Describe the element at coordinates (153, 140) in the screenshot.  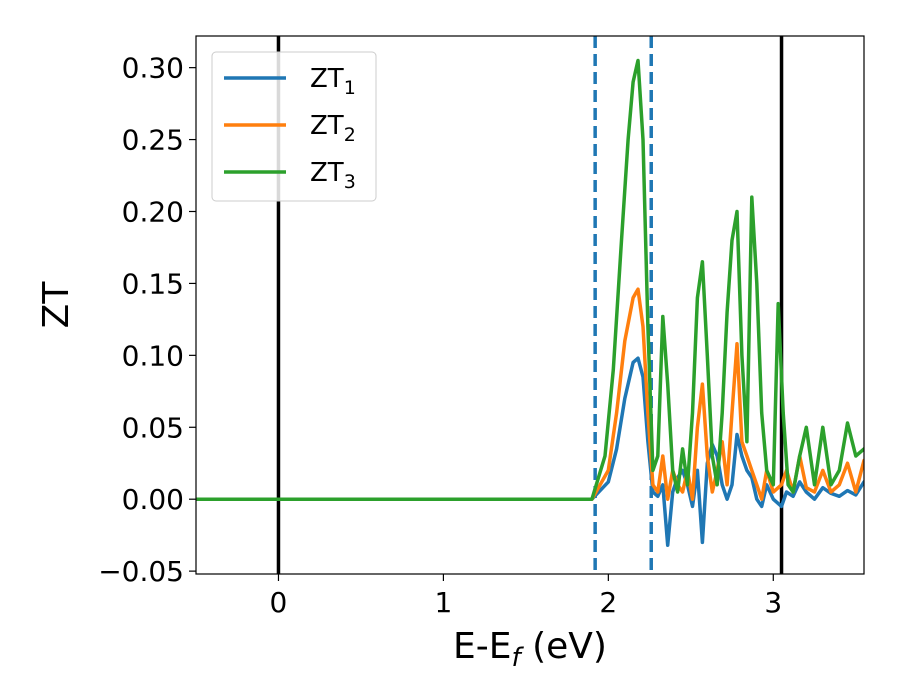
I see `y-tick-label: 0.25` at that location.